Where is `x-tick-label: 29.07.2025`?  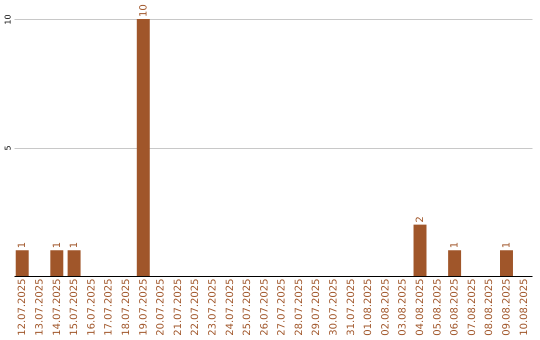
x-tick-label: 29.07.2025 is located at coordinates (316, 307).